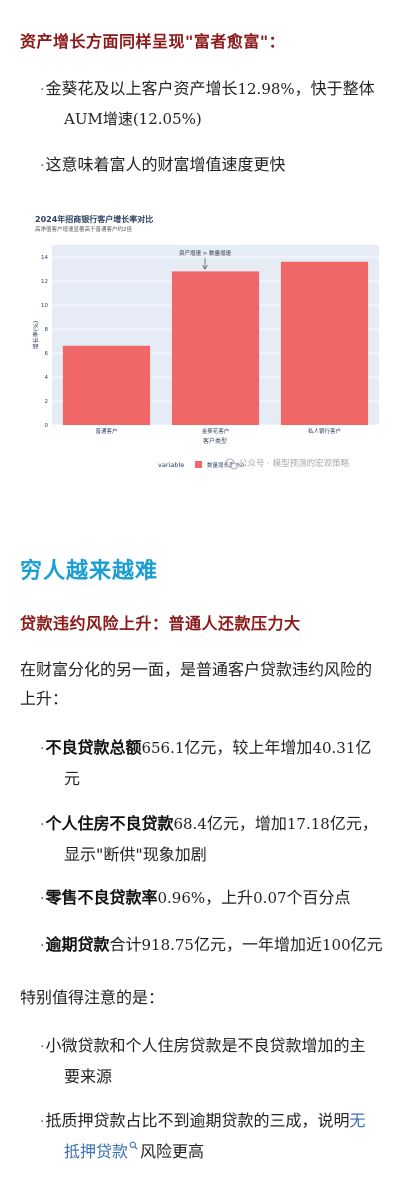  What do you see at coordinates (47, 378) in the screenshot?
I see `y-tick-label: 4` at bounding box center [47, 378].